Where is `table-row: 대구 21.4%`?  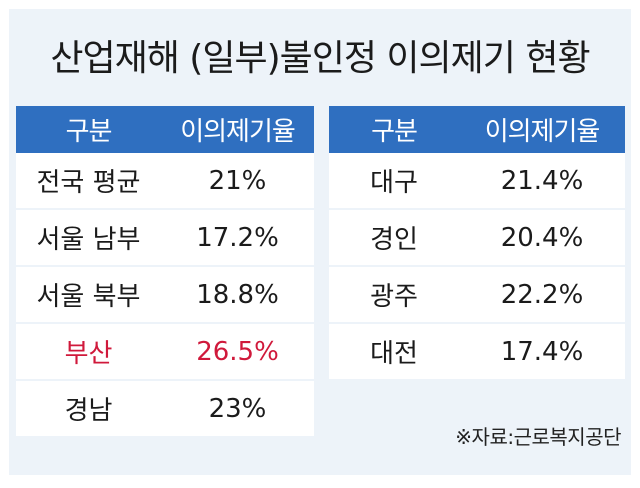
table-row: 대구 21.4% is located at coordinates (477, 181).